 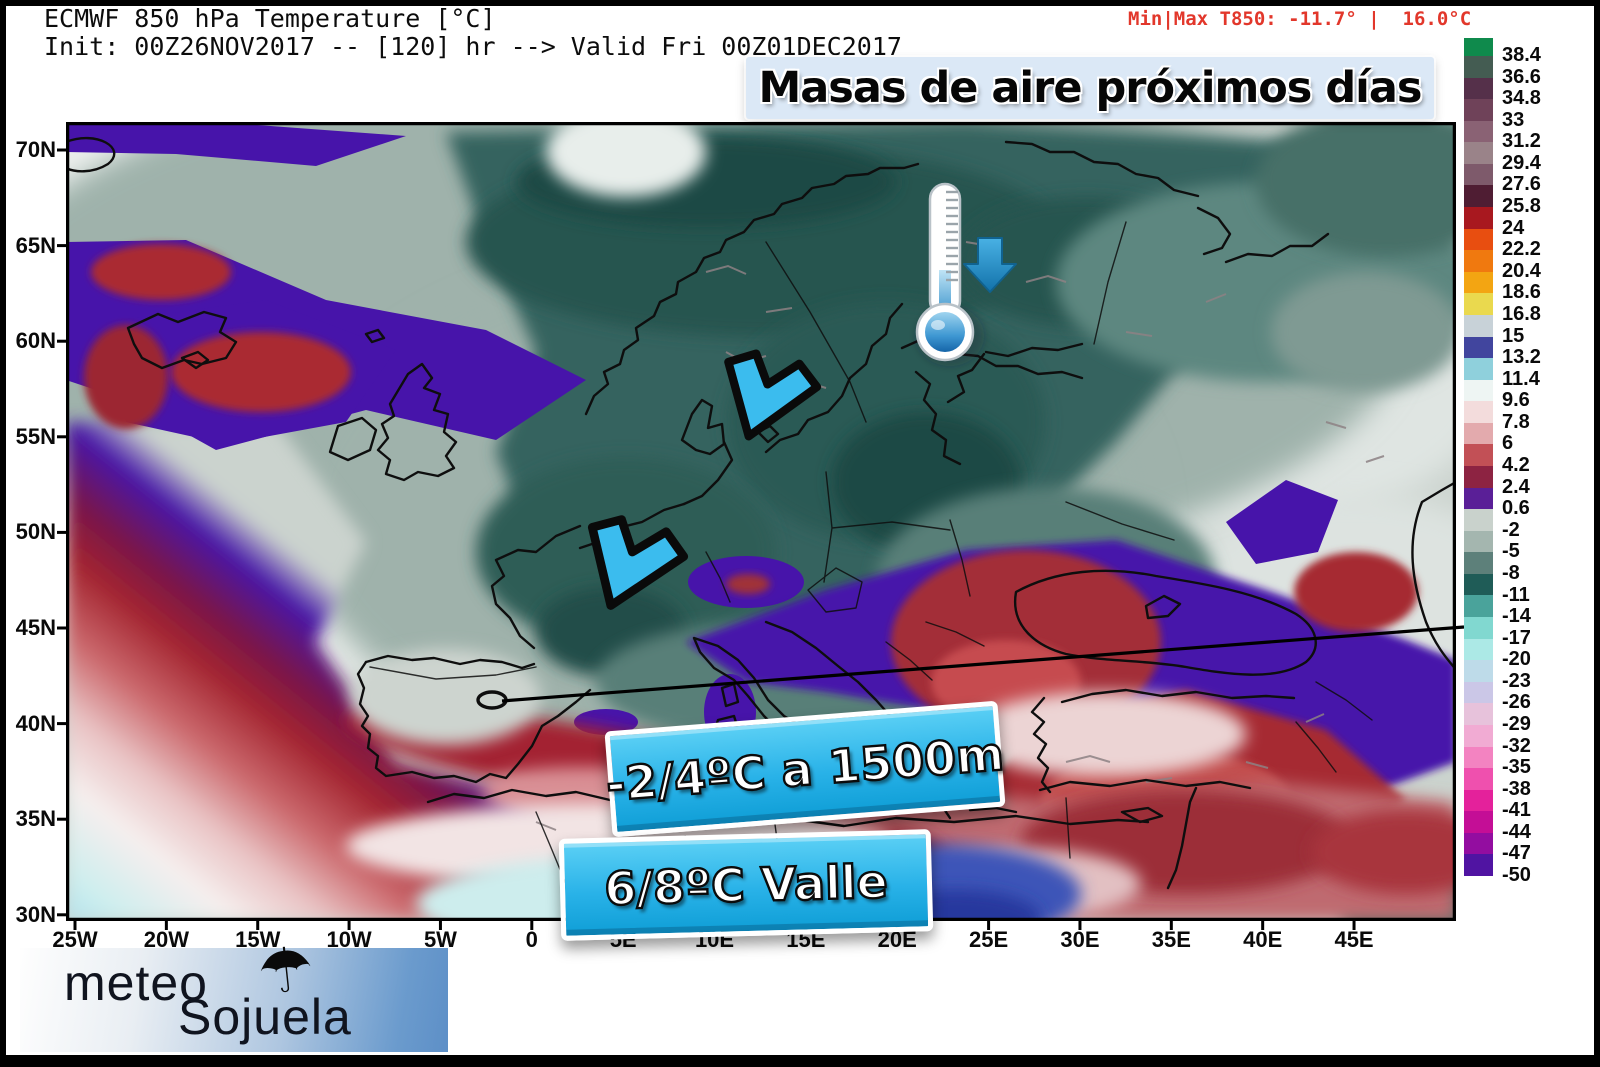 What do you see at coordinates (1521, 249) in the screenshot?
I see `colorbar-tick-label: 22.2` at bounding box center [1521, 249].